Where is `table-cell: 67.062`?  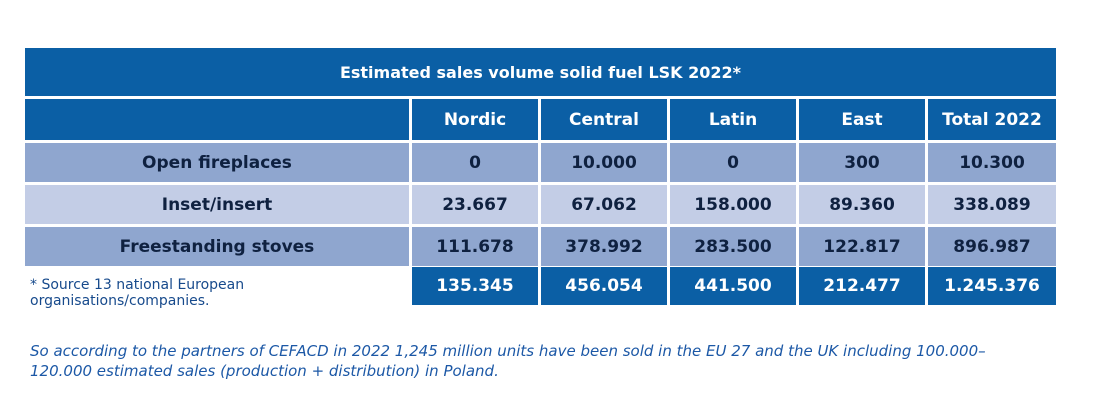 table-cell: 67.062 is located at coordinates (604, 204).